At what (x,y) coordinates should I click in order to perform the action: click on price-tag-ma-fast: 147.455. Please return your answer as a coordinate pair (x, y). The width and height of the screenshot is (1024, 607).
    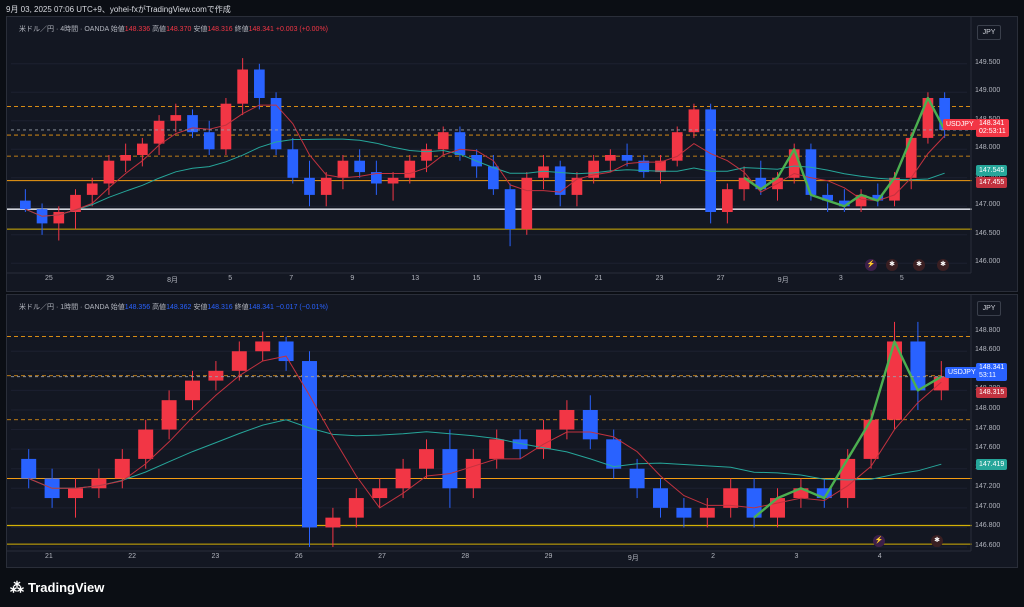
    Looking at the image, I should click on (992, 182).